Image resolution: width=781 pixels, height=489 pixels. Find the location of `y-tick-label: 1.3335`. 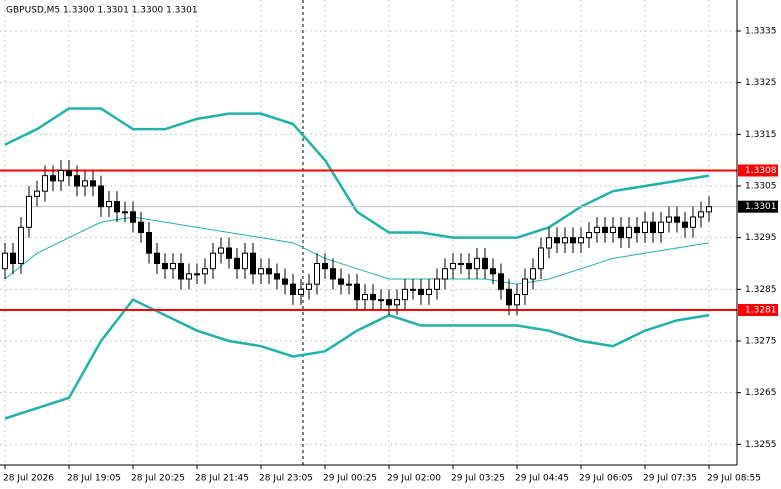

y-tick-label: 1.3335 is located at coordinates (761, 32).